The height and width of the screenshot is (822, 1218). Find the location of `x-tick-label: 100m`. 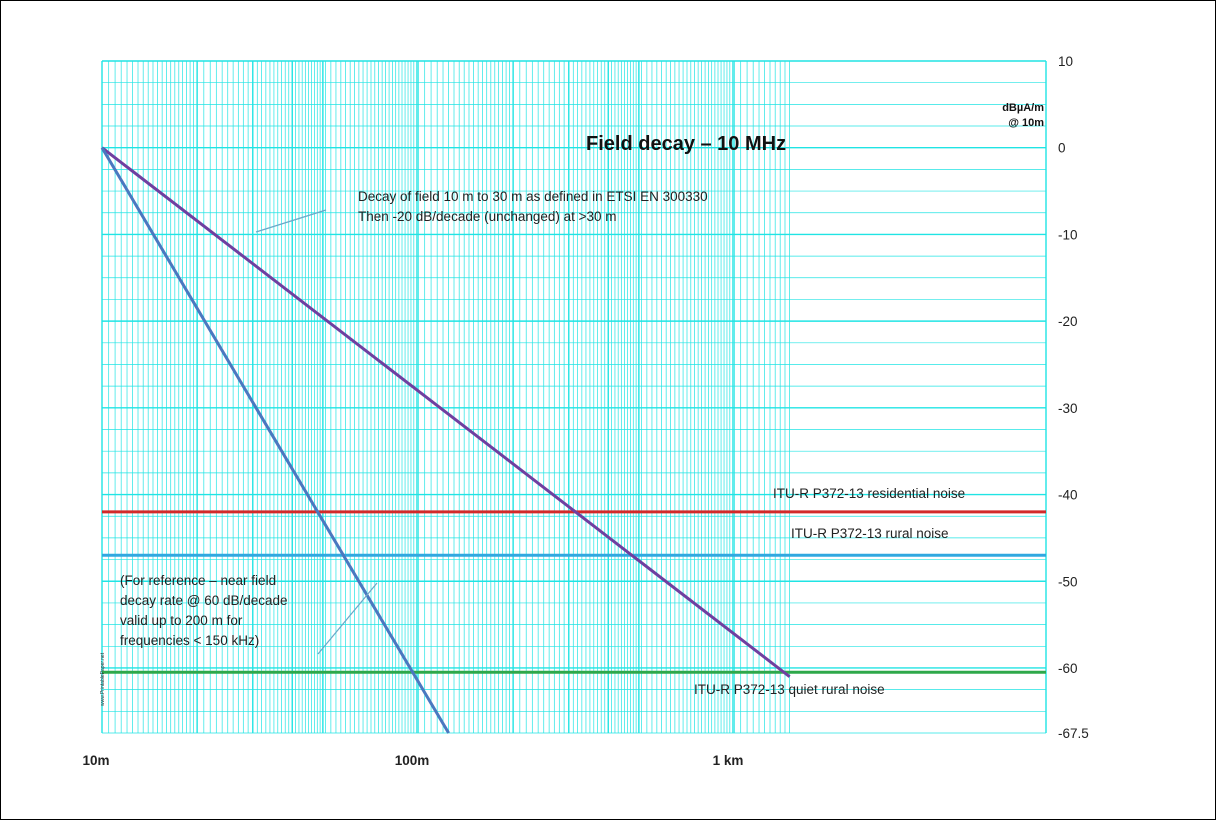

x-tick-label: 100m is located at coordinates (412, 760).